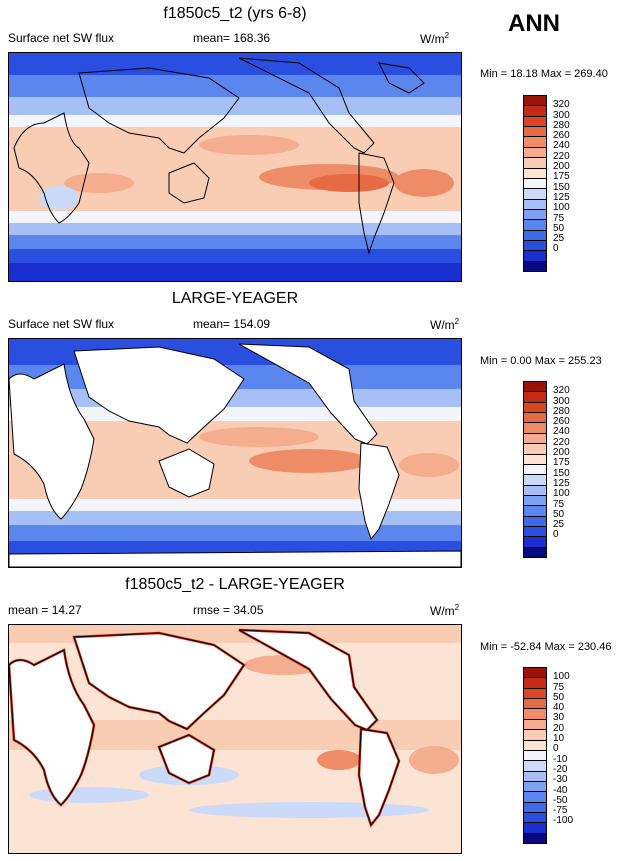 This screenshot has width=618, height=861. Describe the element at coordinates (546, 647) in the screenshot. I see `panel-3-minmax: Min = -52.84 Max = 230.46` at that location.